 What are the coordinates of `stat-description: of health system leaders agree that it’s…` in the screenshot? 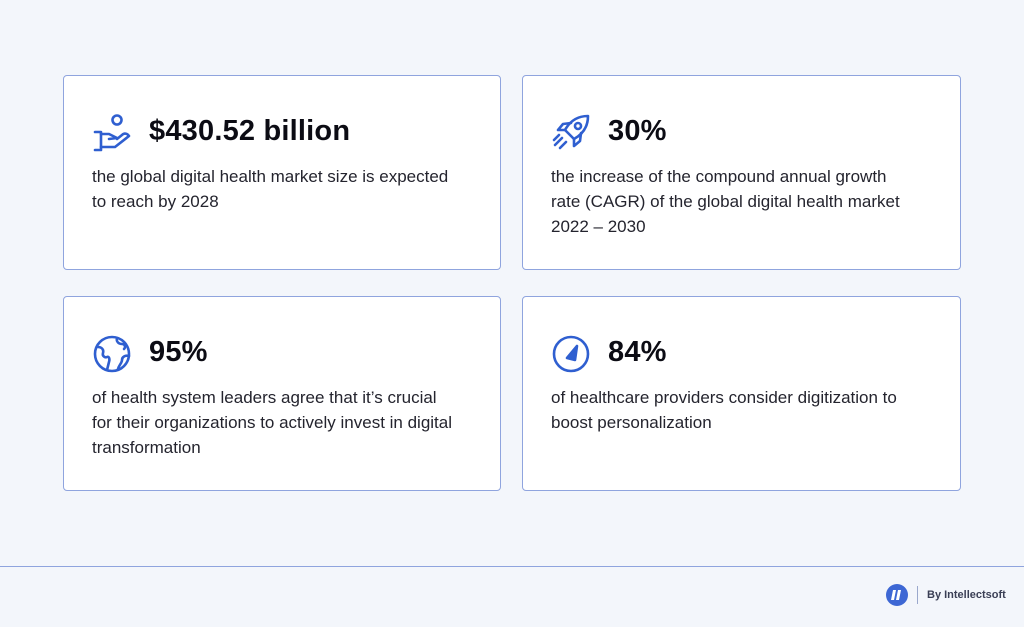 It's located at (272, 422).